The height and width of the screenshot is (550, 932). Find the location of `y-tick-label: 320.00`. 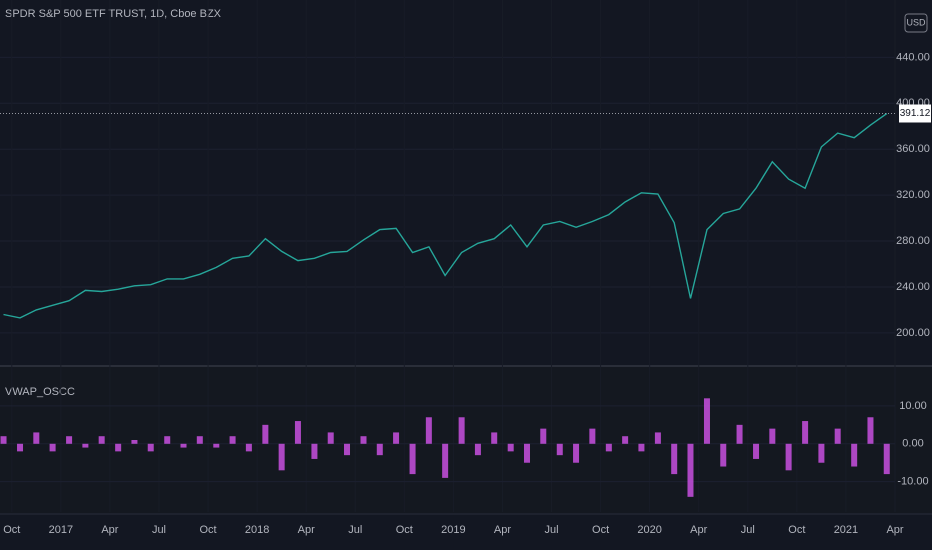

y-tick-label: 320.00 is located at coordinates (913, 195).